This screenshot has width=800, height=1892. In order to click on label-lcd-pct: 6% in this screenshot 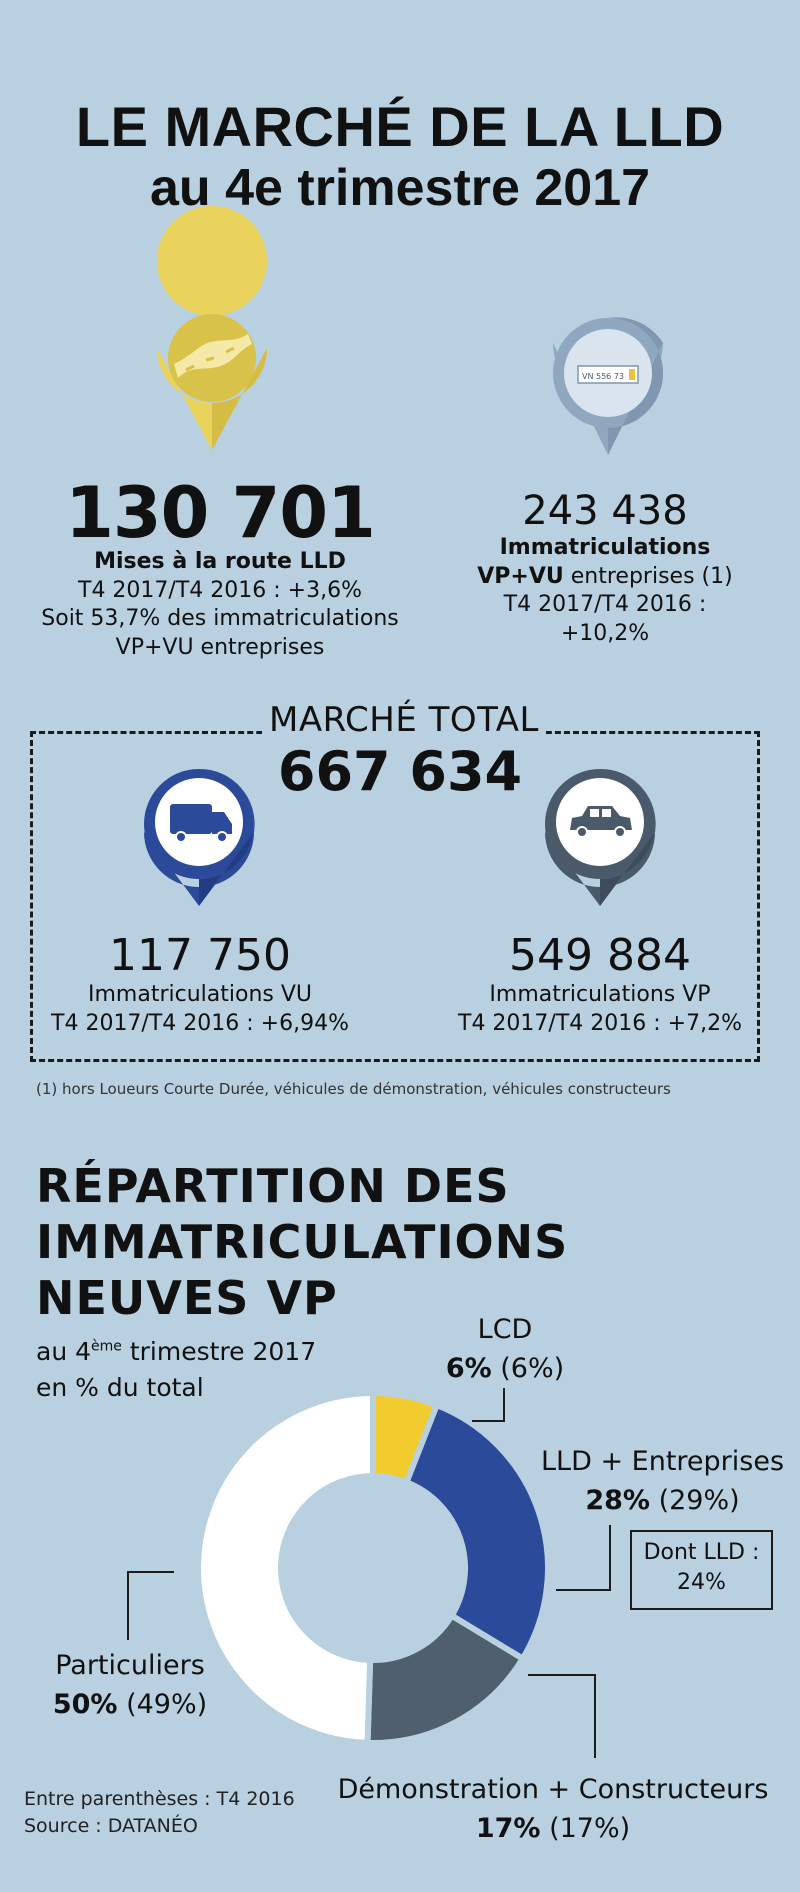, I will do `click(468, 1369)`.